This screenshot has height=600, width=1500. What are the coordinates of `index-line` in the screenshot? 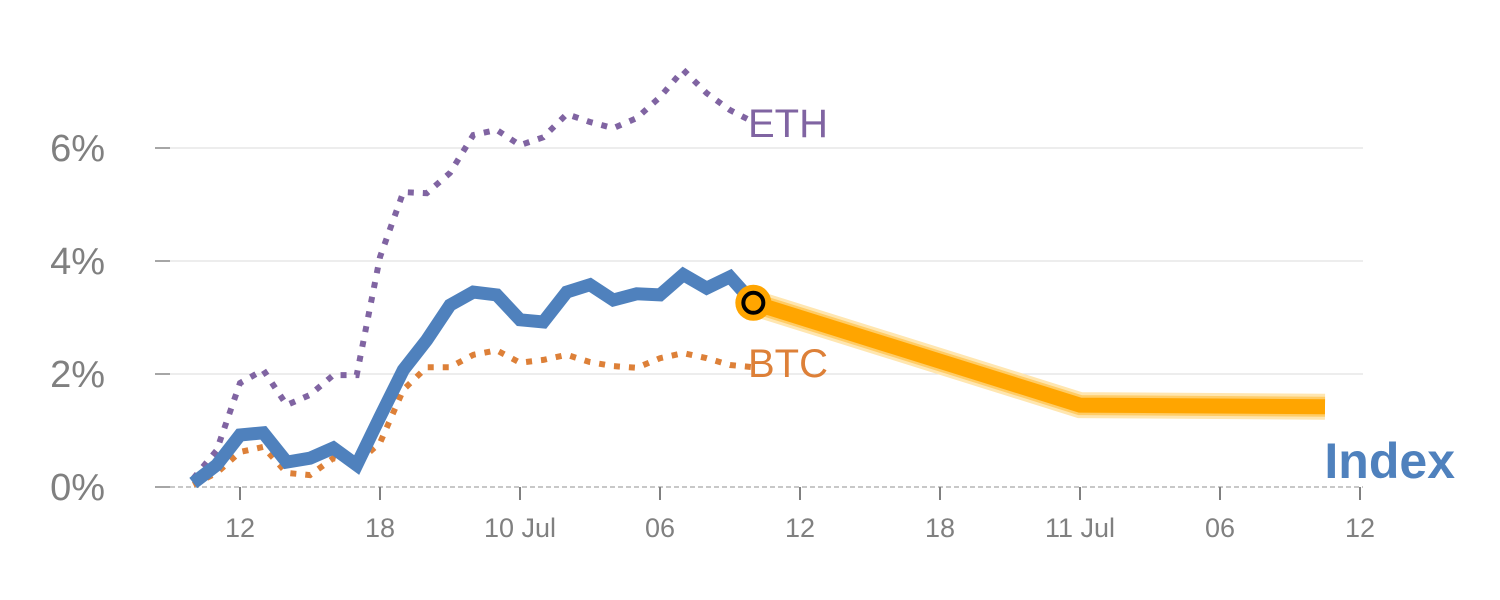 It's located at (474, 377).